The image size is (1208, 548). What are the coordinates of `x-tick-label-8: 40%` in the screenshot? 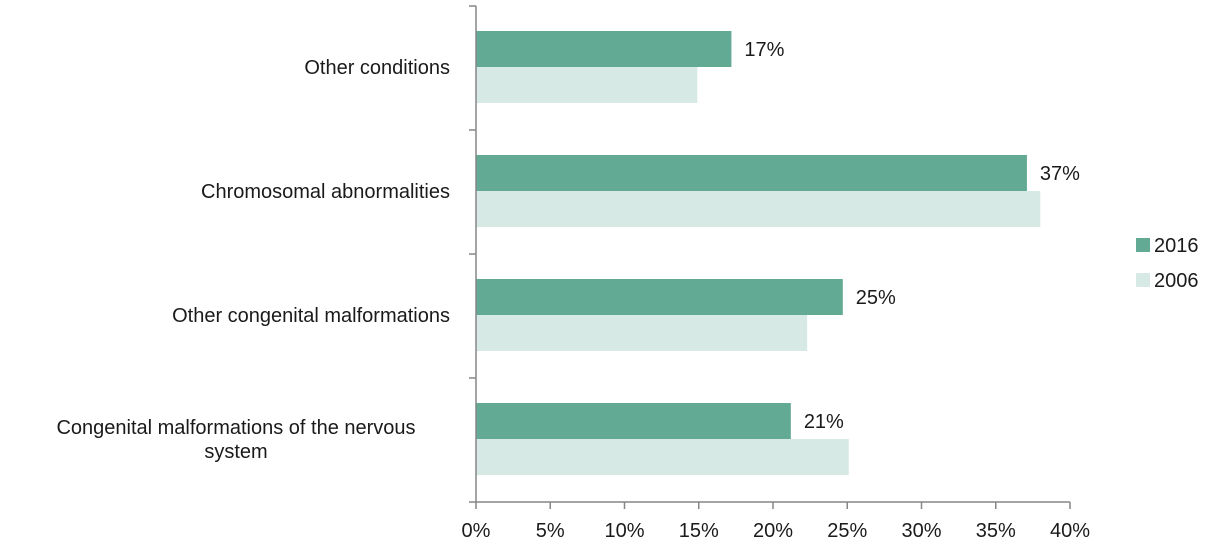 It's located at (1070, 531).